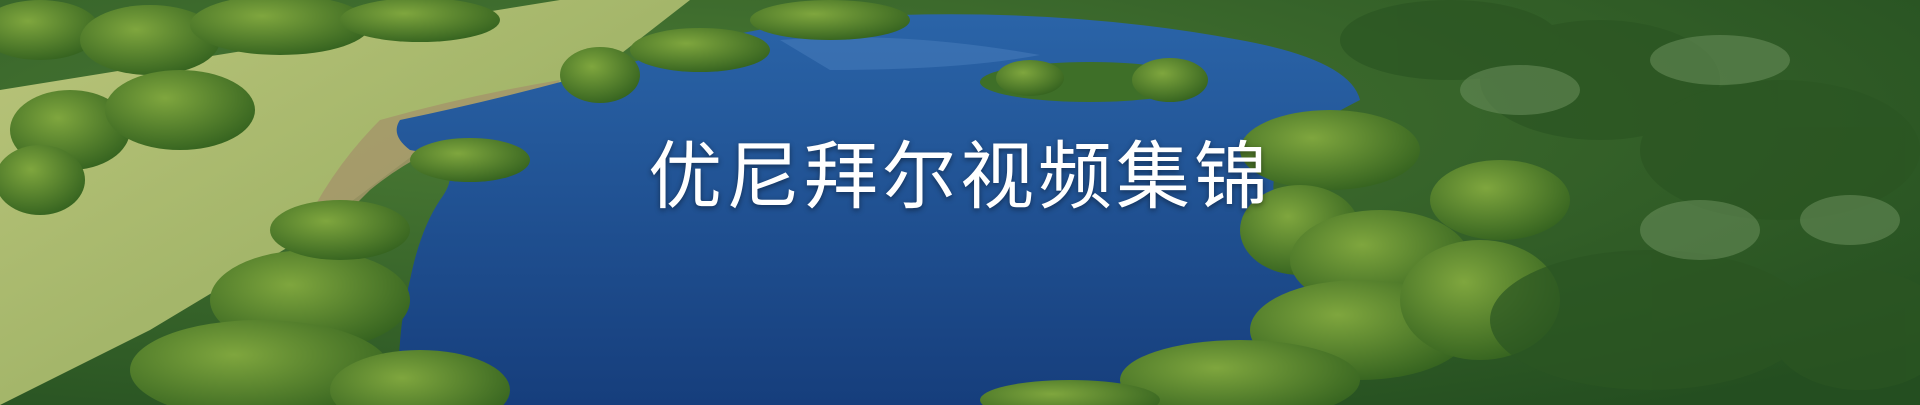  What do you see at coordinates (960, 177) in the screenshot?
I see `banner-title: 优尼拜尔视频集锦` at bounding box center [960, 177].